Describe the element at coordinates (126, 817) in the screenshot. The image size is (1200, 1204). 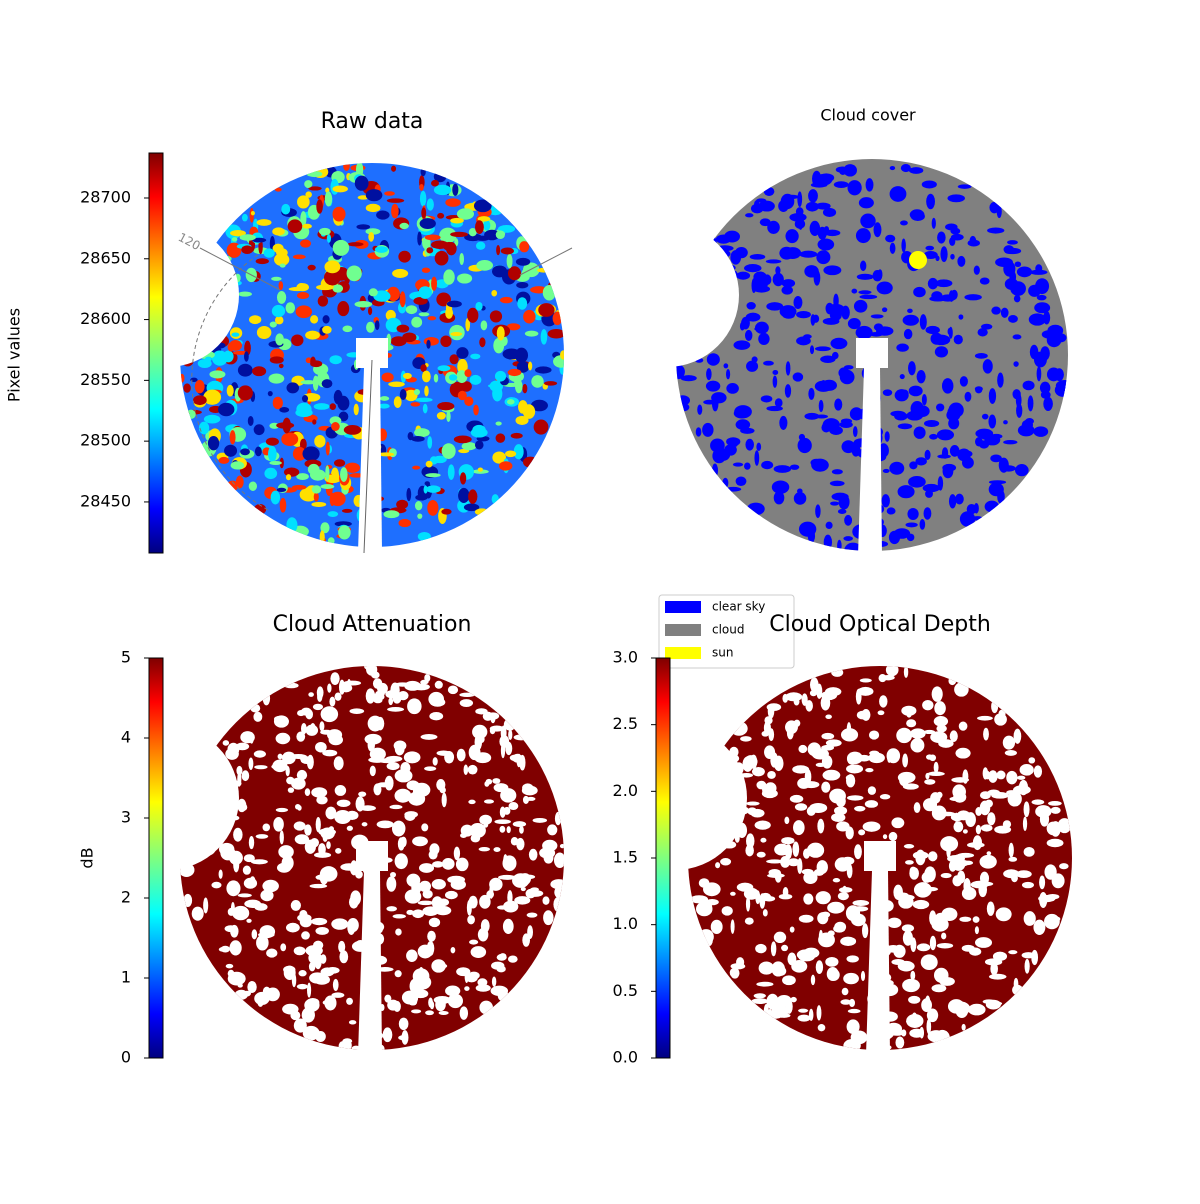
I see `tick-label: 3` at that location.